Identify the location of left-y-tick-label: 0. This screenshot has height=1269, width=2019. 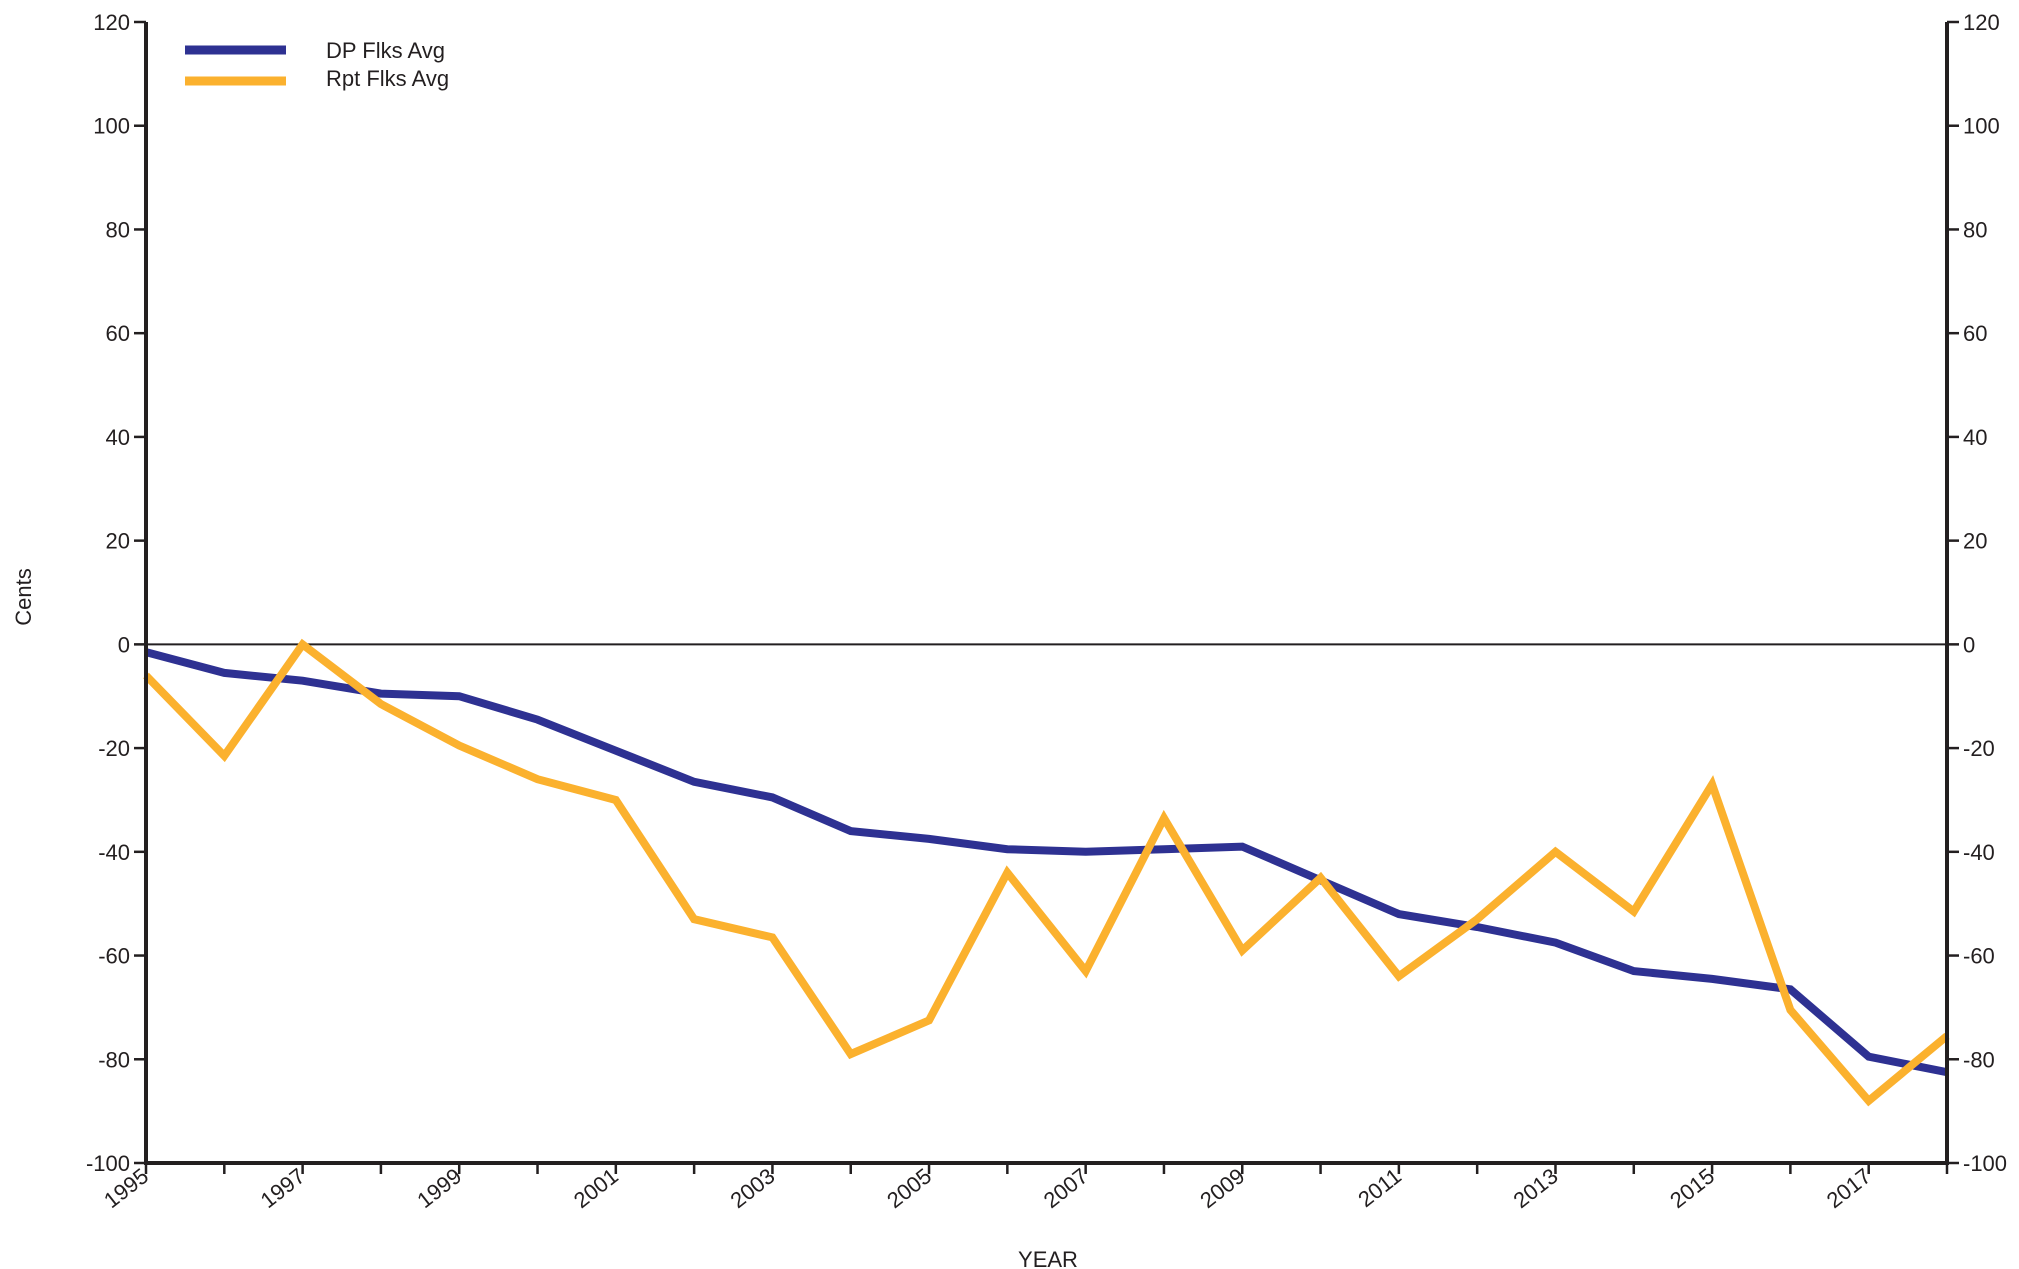
(124, 644).